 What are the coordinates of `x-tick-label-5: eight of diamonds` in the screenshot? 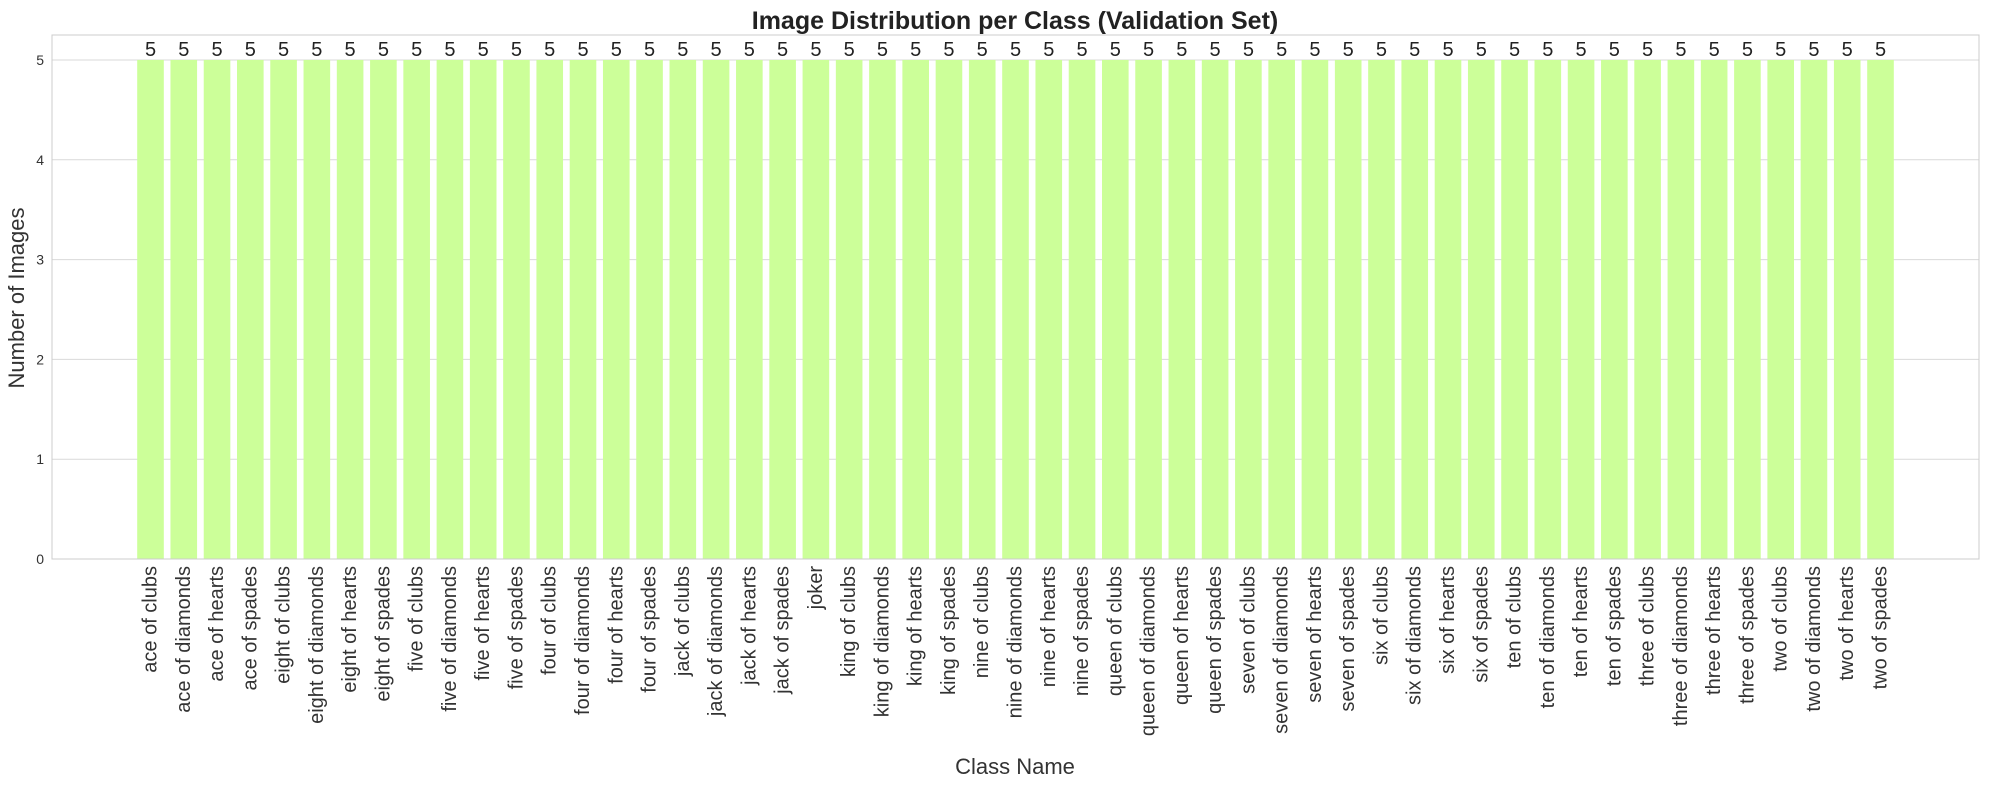 It's located at (317, 645).